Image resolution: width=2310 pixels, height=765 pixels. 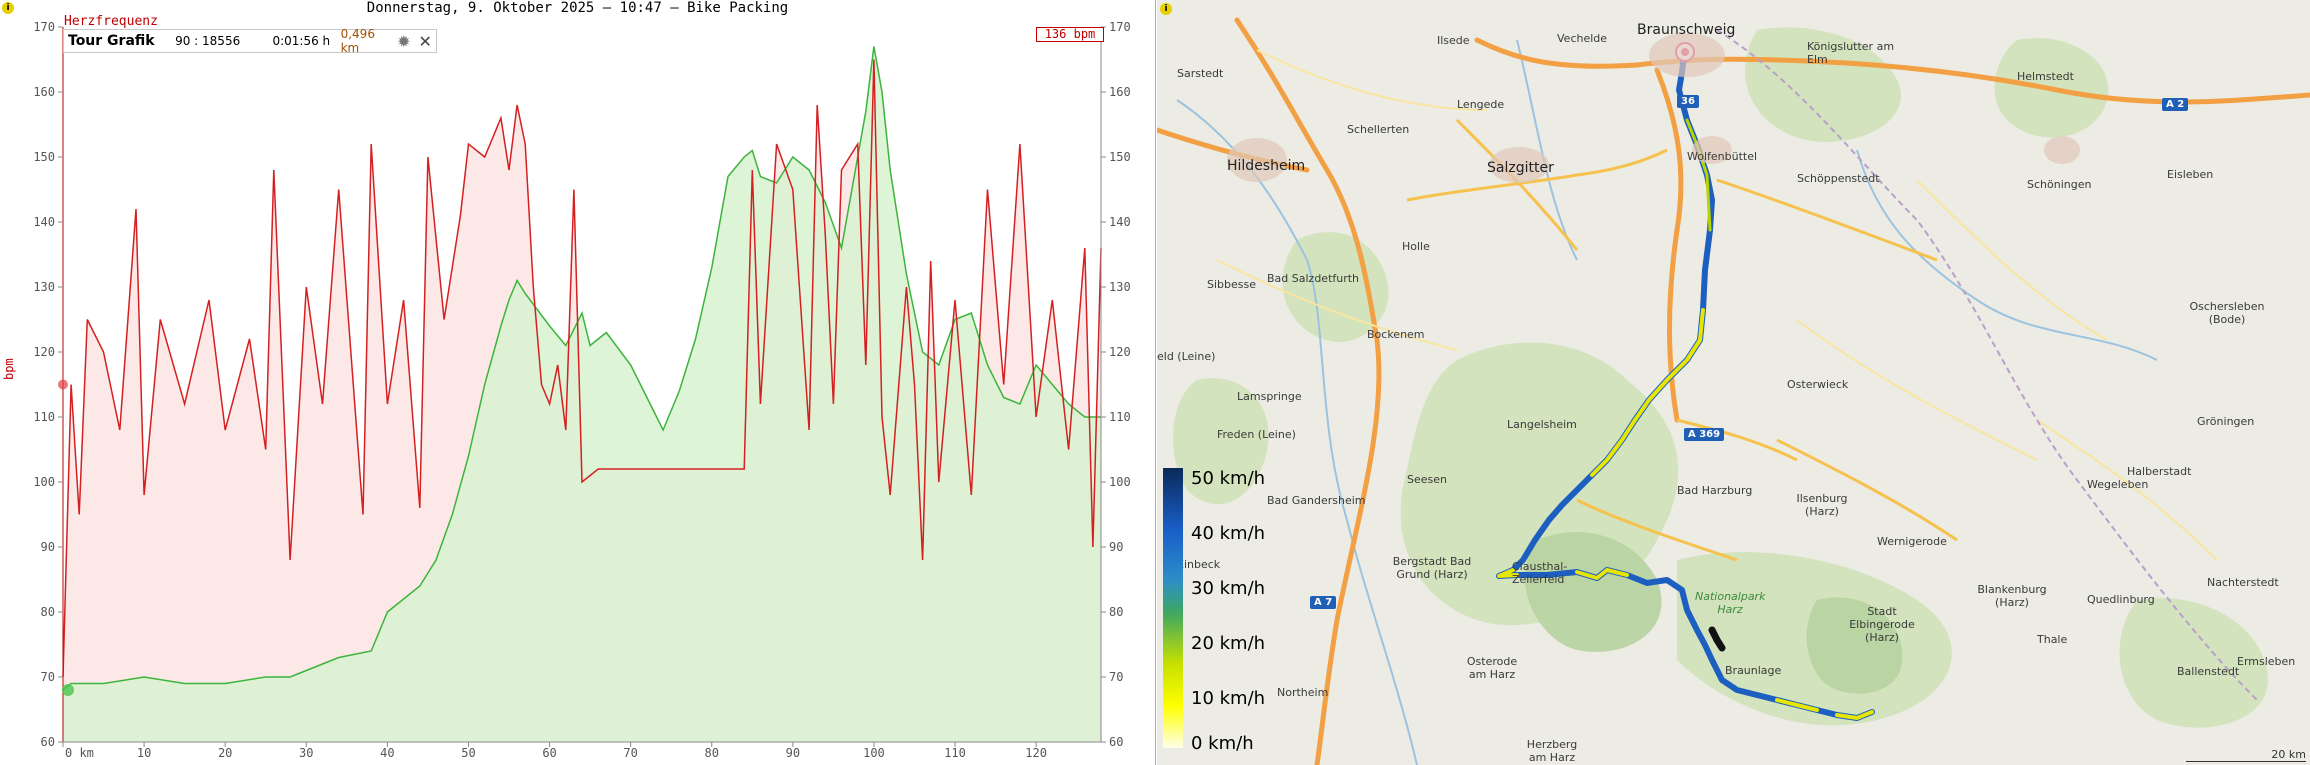 What do you see at coordinates (208, 41) in the screenshot?
I see `toolbar-ratio: 90 : 18556` at bounding box center [208, 41].